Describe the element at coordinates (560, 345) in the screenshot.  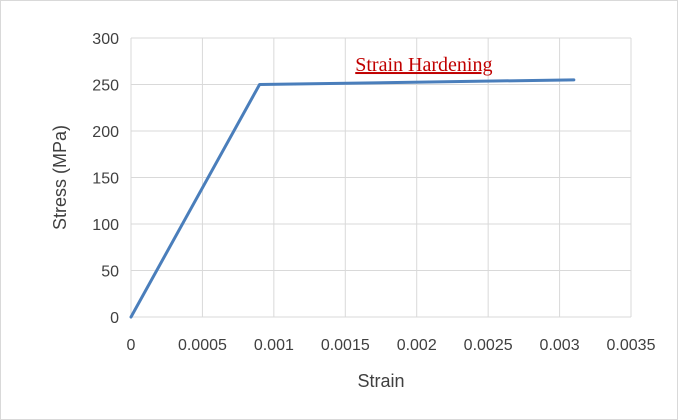
I see `x-tick-label: 0.003` at that location.